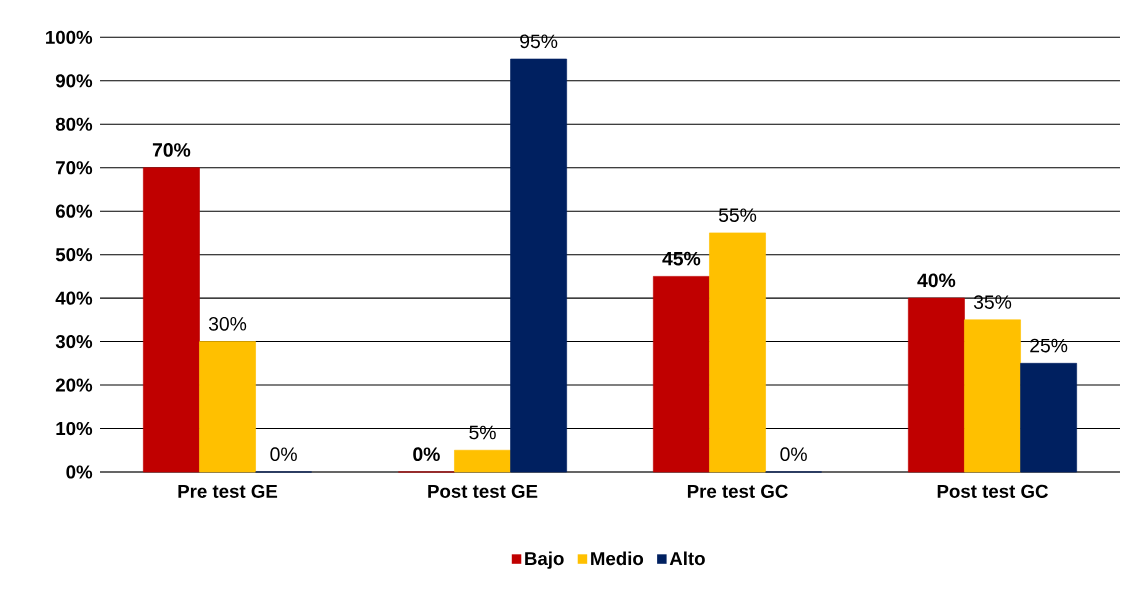 This screenshot has width=1145, height=592. Describe the element at coordinates (74, 81) in the screenshot. I see `y-tick-label: 90%` at that location.